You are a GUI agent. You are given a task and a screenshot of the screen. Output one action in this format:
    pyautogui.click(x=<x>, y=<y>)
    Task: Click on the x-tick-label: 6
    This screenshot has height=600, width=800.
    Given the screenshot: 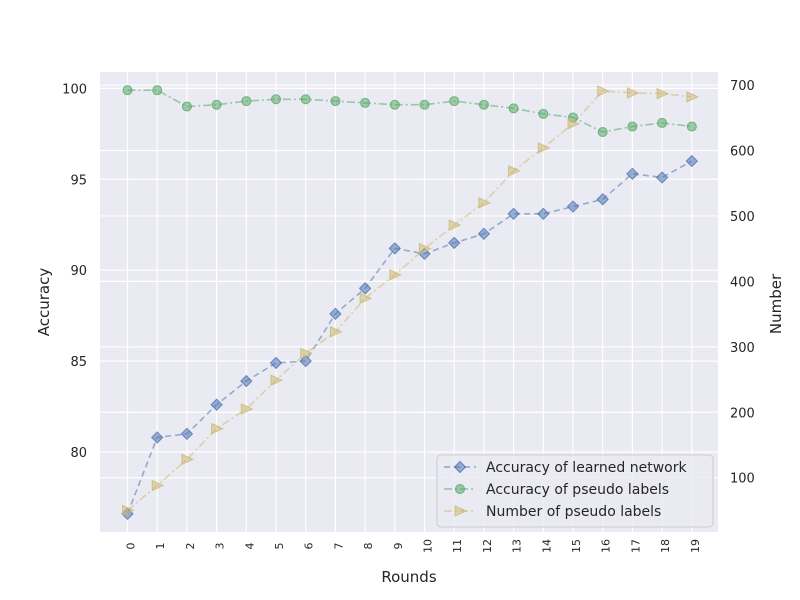 What is the action you would take?
    pyautogui.click(x=309, y=546)
    